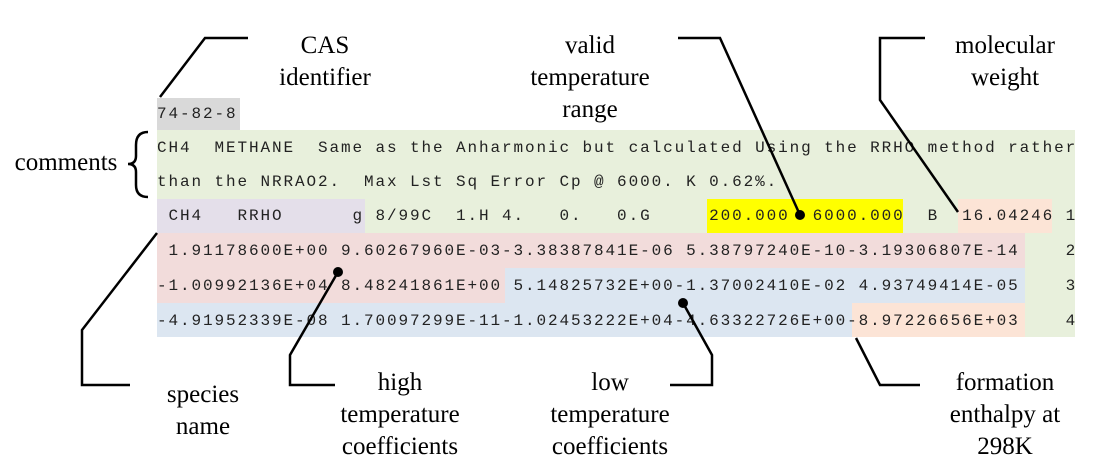  Describe the element at coordinates (1005, 77) in the screenshot. I see `mol-weight-label-line: weight` at that location.